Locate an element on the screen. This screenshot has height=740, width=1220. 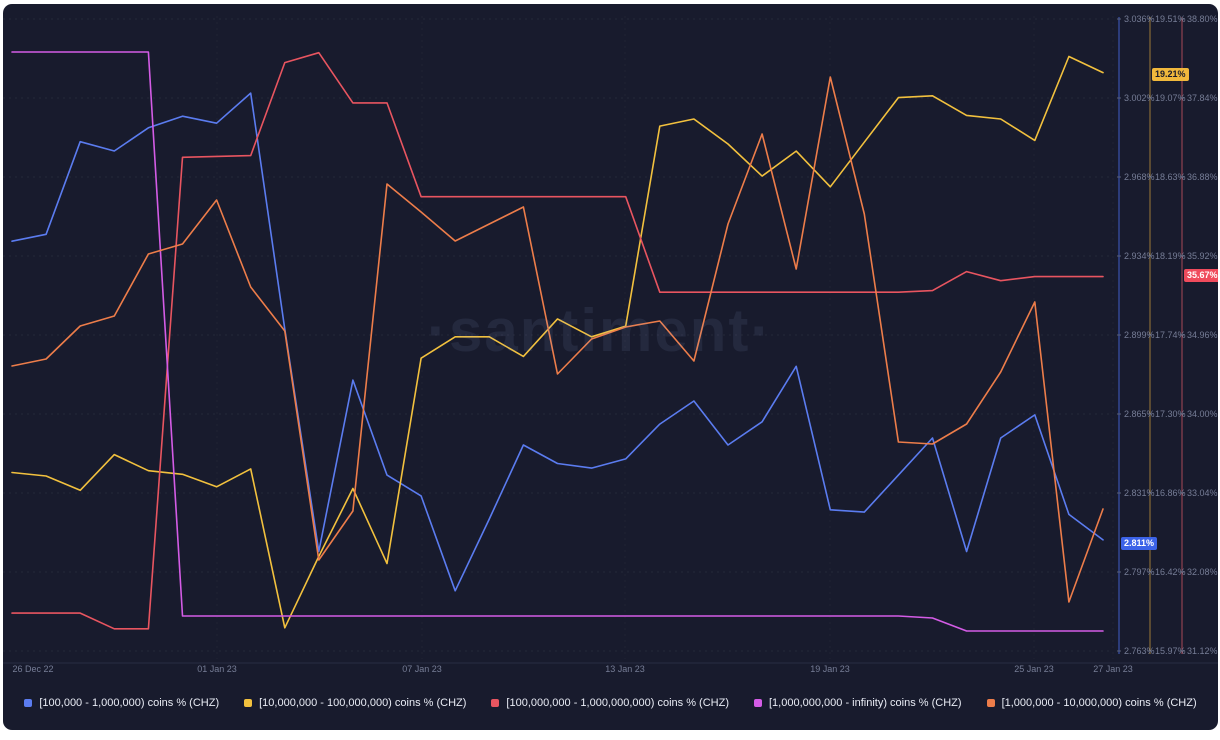
legend-marker-blue is located at coordinates (28, 703).